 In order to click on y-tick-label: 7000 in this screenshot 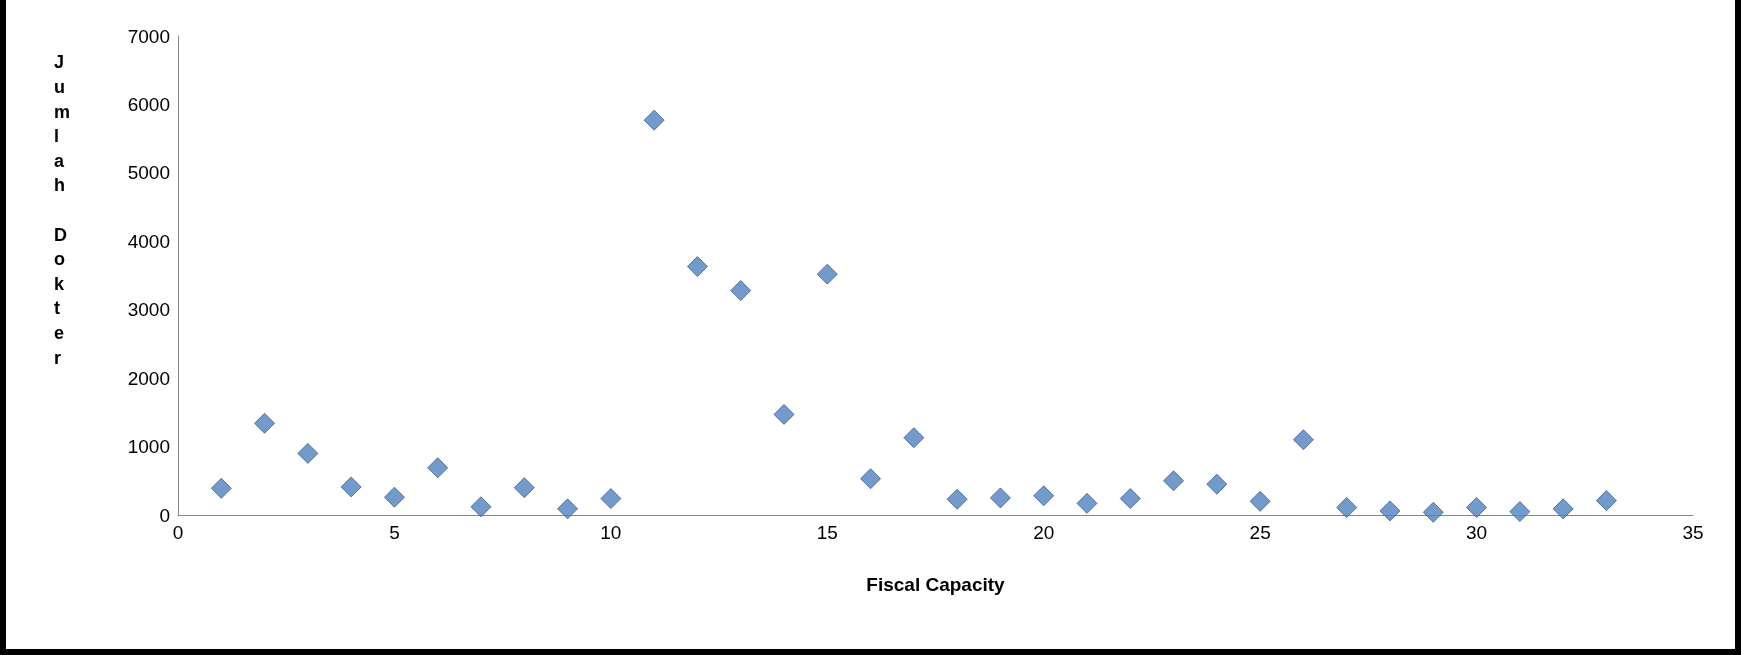, I will do `click(148, 36)`.